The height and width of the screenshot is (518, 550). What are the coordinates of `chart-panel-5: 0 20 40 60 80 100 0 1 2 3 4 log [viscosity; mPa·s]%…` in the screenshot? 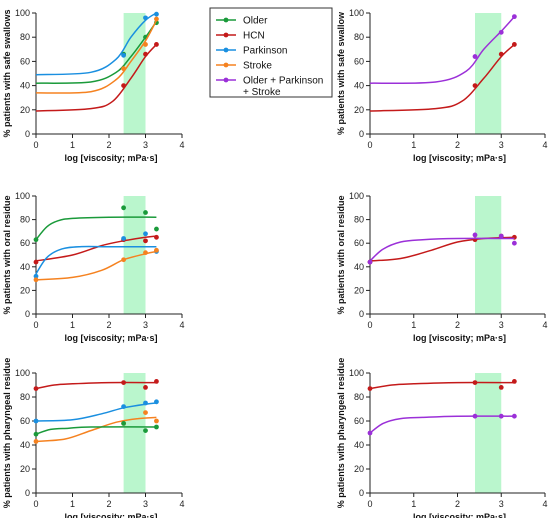 It's located at (93, 438).